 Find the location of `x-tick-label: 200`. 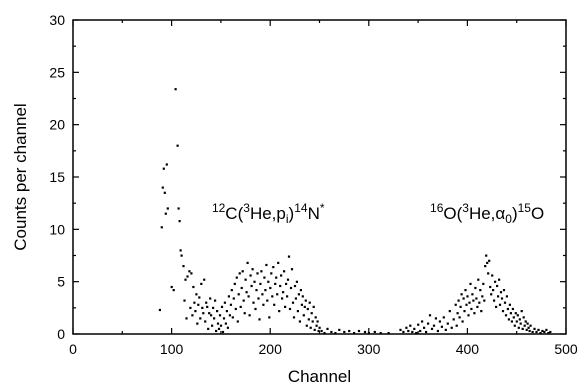

x-tick-label: 200 is located at coordinates (271, 349).